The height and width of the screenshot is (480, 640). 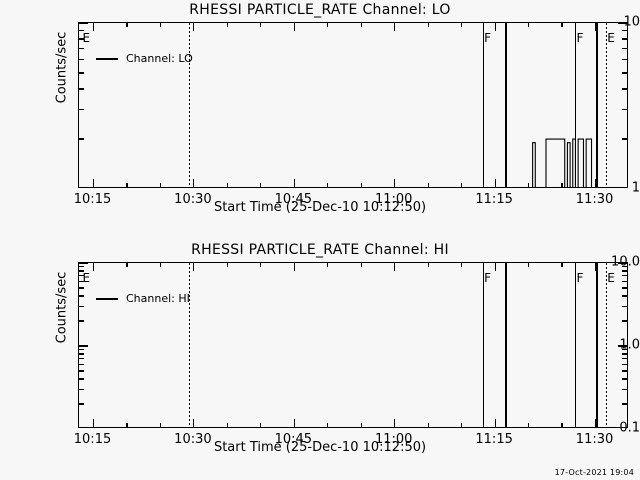 I want to click on y-tick-label: 10, so click(x=631, y=22).